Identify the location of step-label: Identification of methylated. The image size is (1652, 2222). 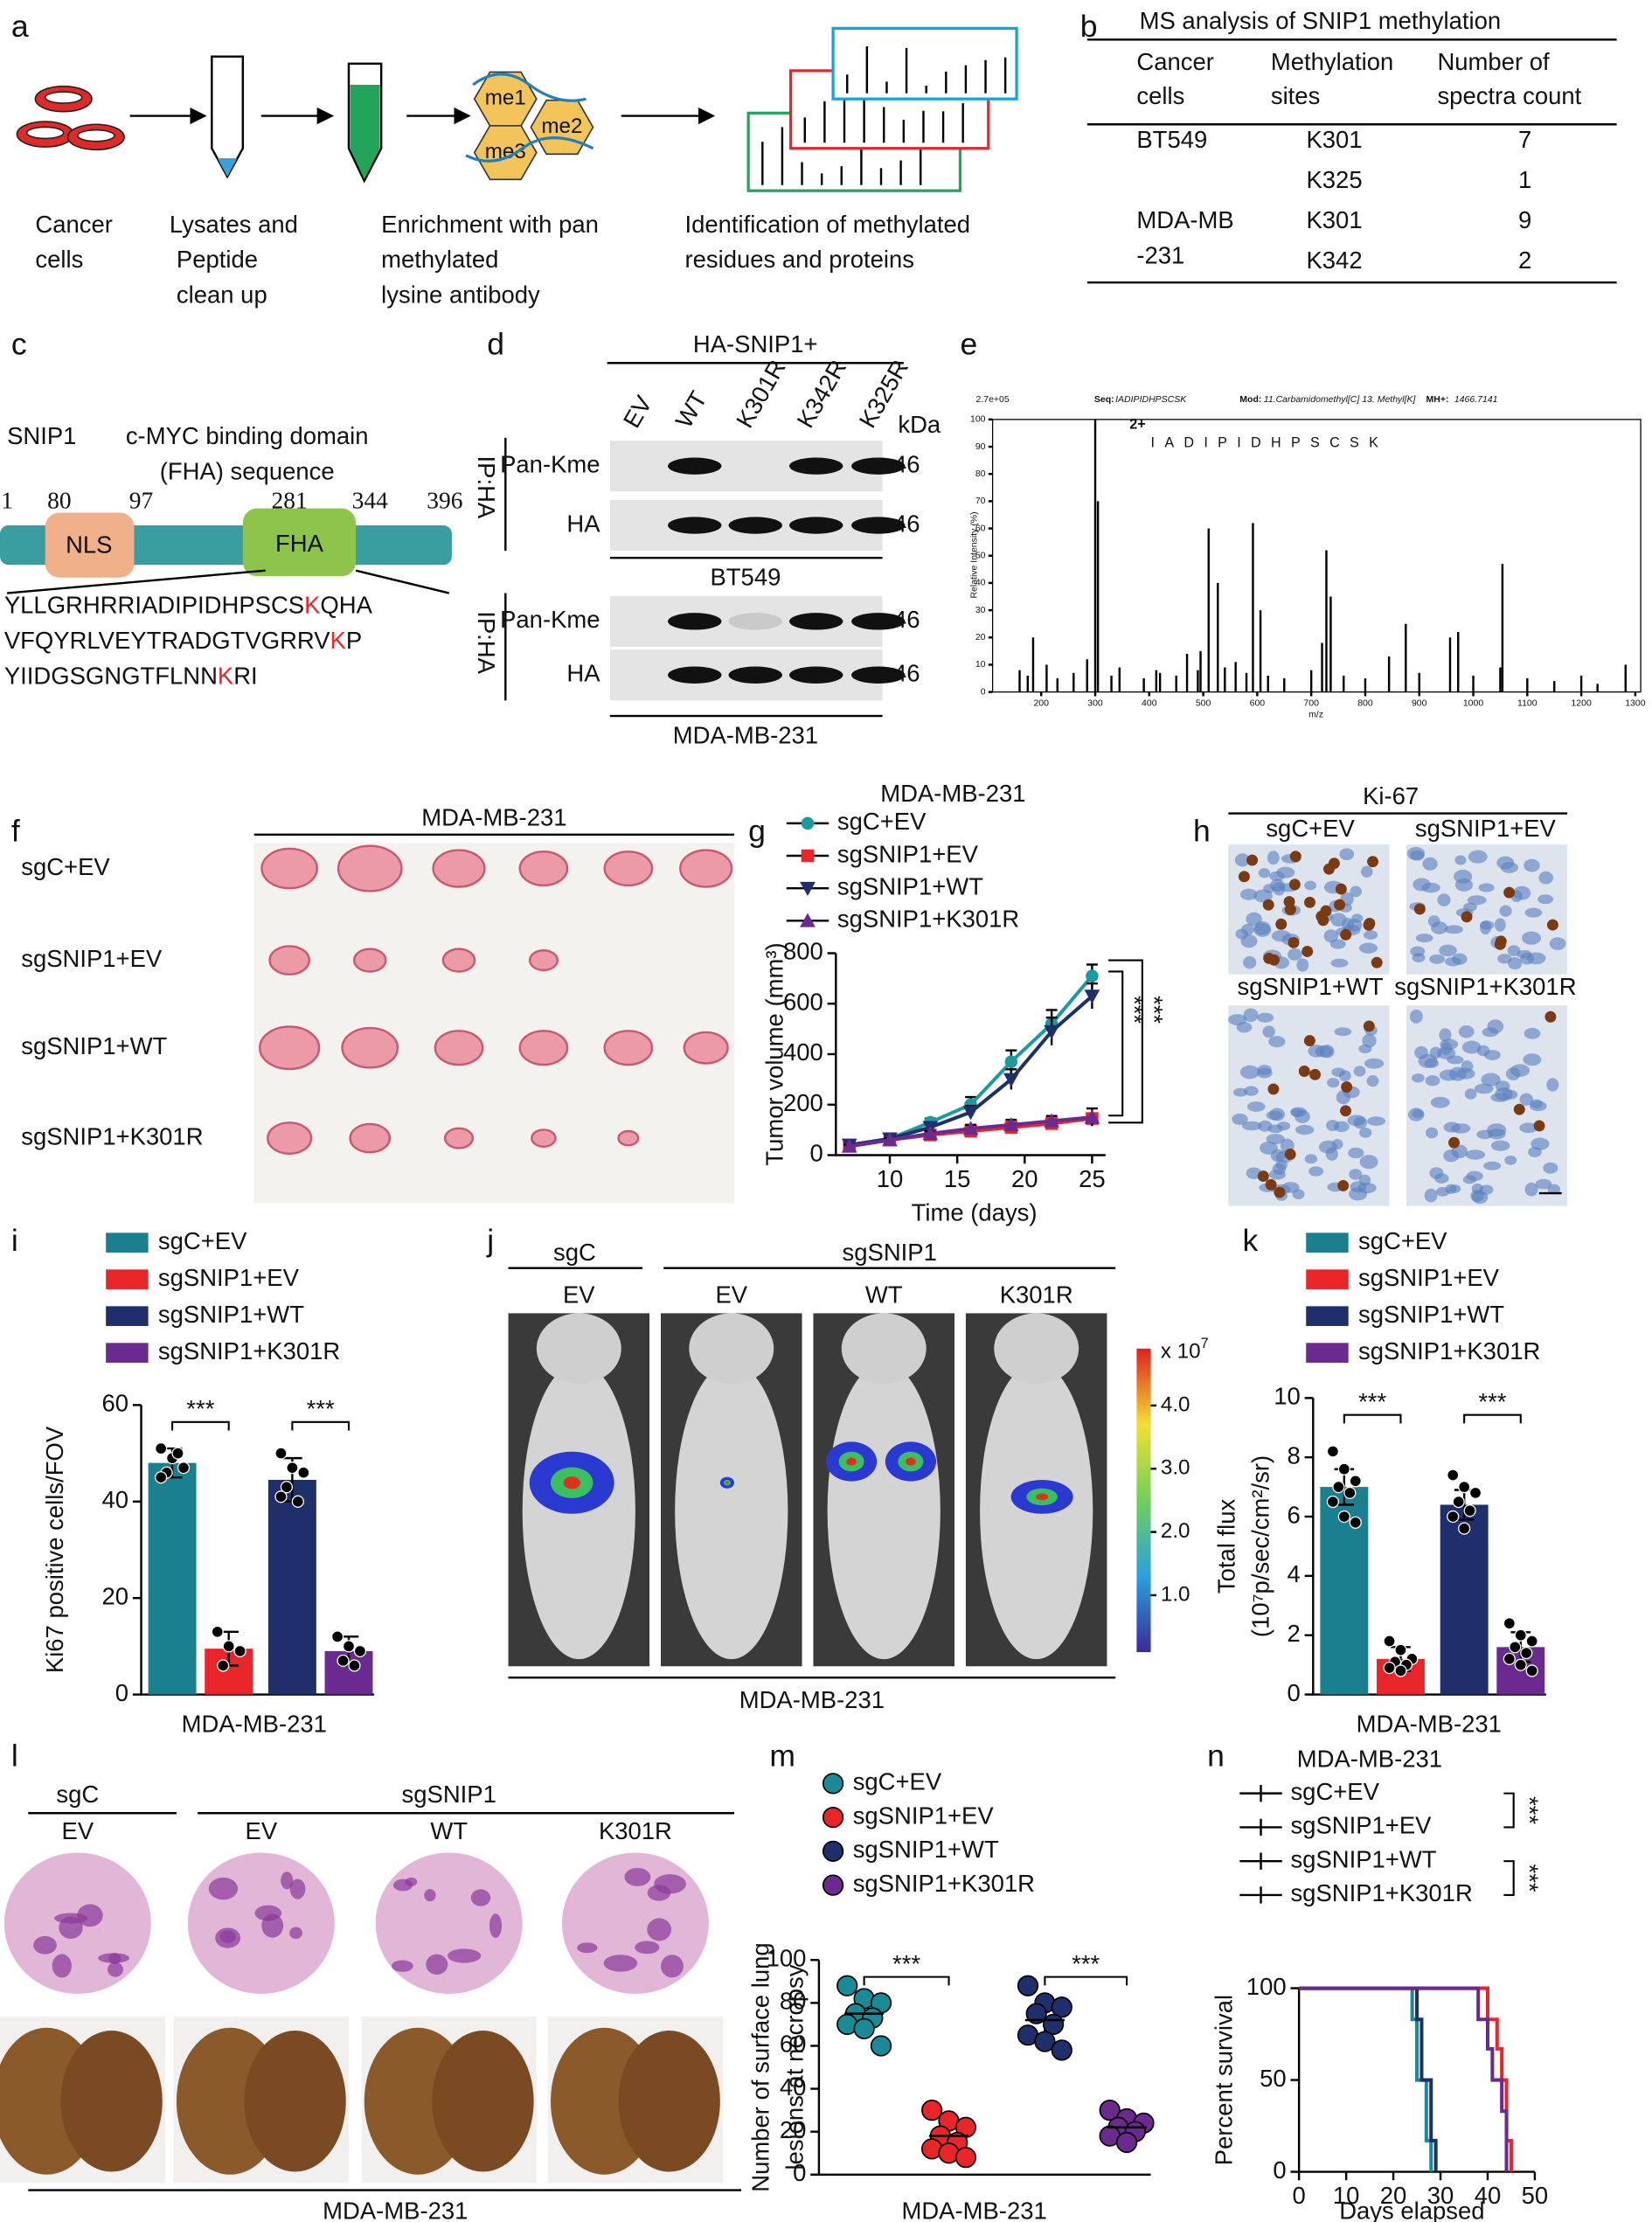
(827, 225).